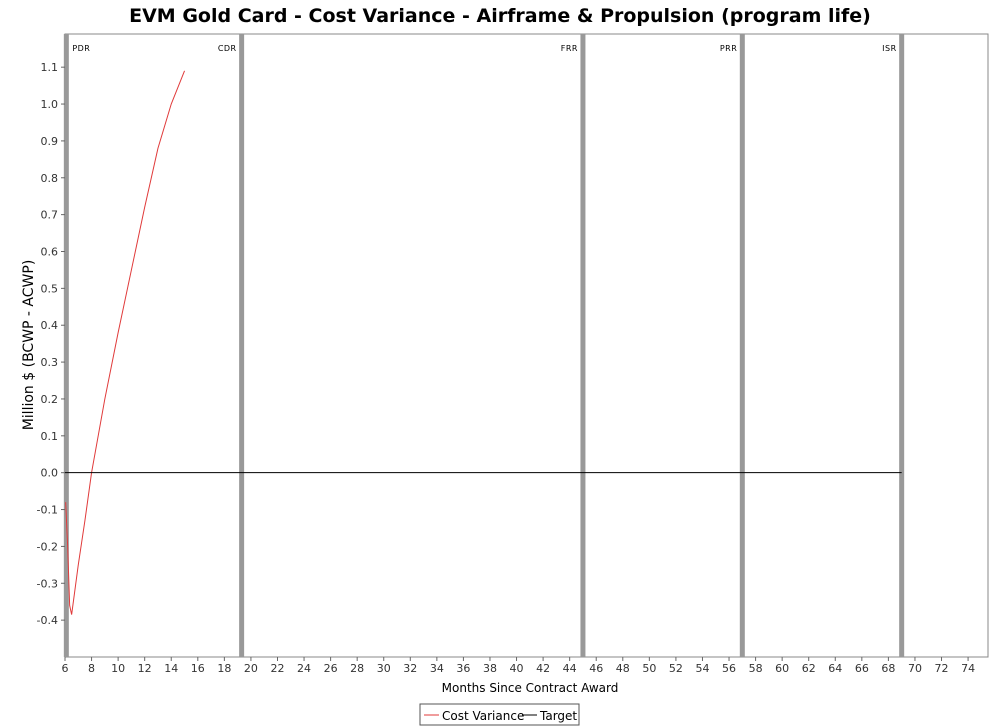  Describe the element at coordinates (583, 345) in the screenshot. I see `milestone-bar-frr` at that location.